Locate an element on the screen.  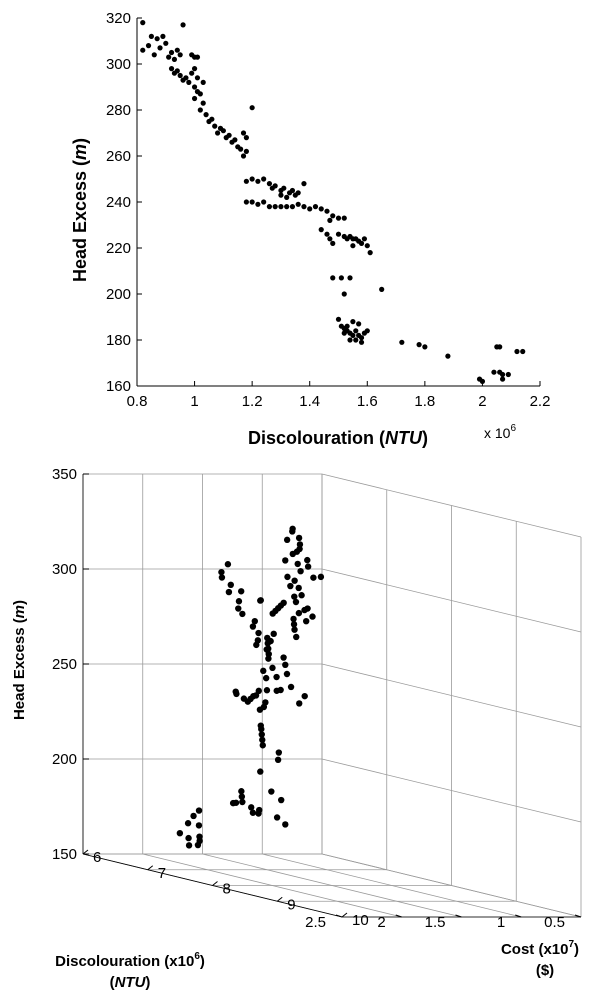
x-axis-label: Discolouration (x106) is located at coordinates (130, 960).